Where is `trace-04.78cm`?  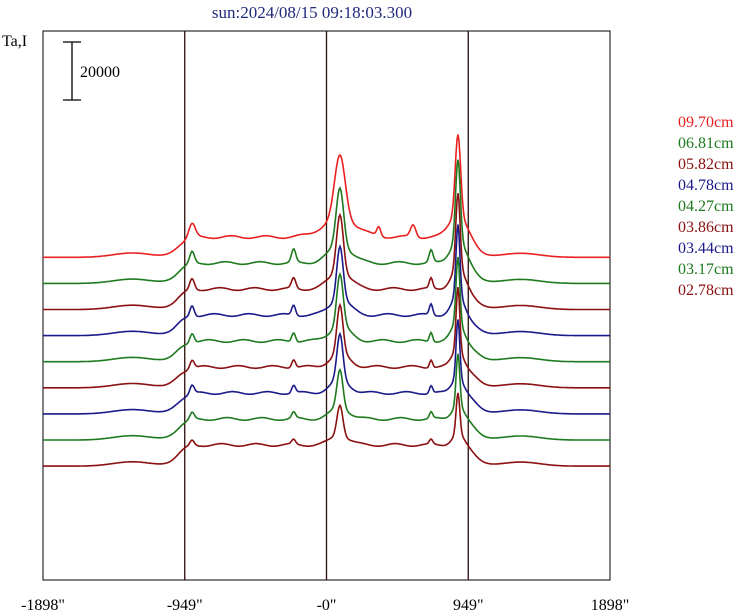 trace-04.78cm is located at coordinates (326, 280).